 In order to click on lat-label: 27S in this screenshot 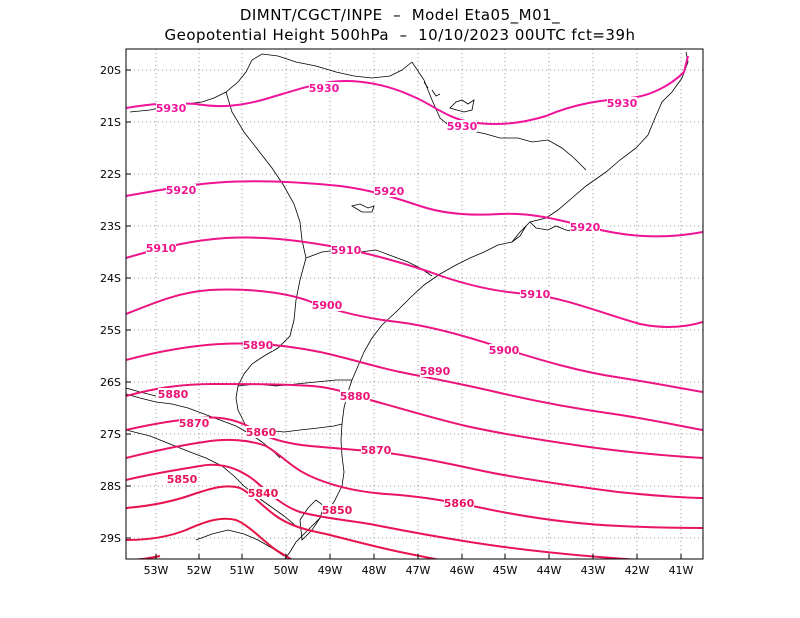, I will do `click(110, 434)`.